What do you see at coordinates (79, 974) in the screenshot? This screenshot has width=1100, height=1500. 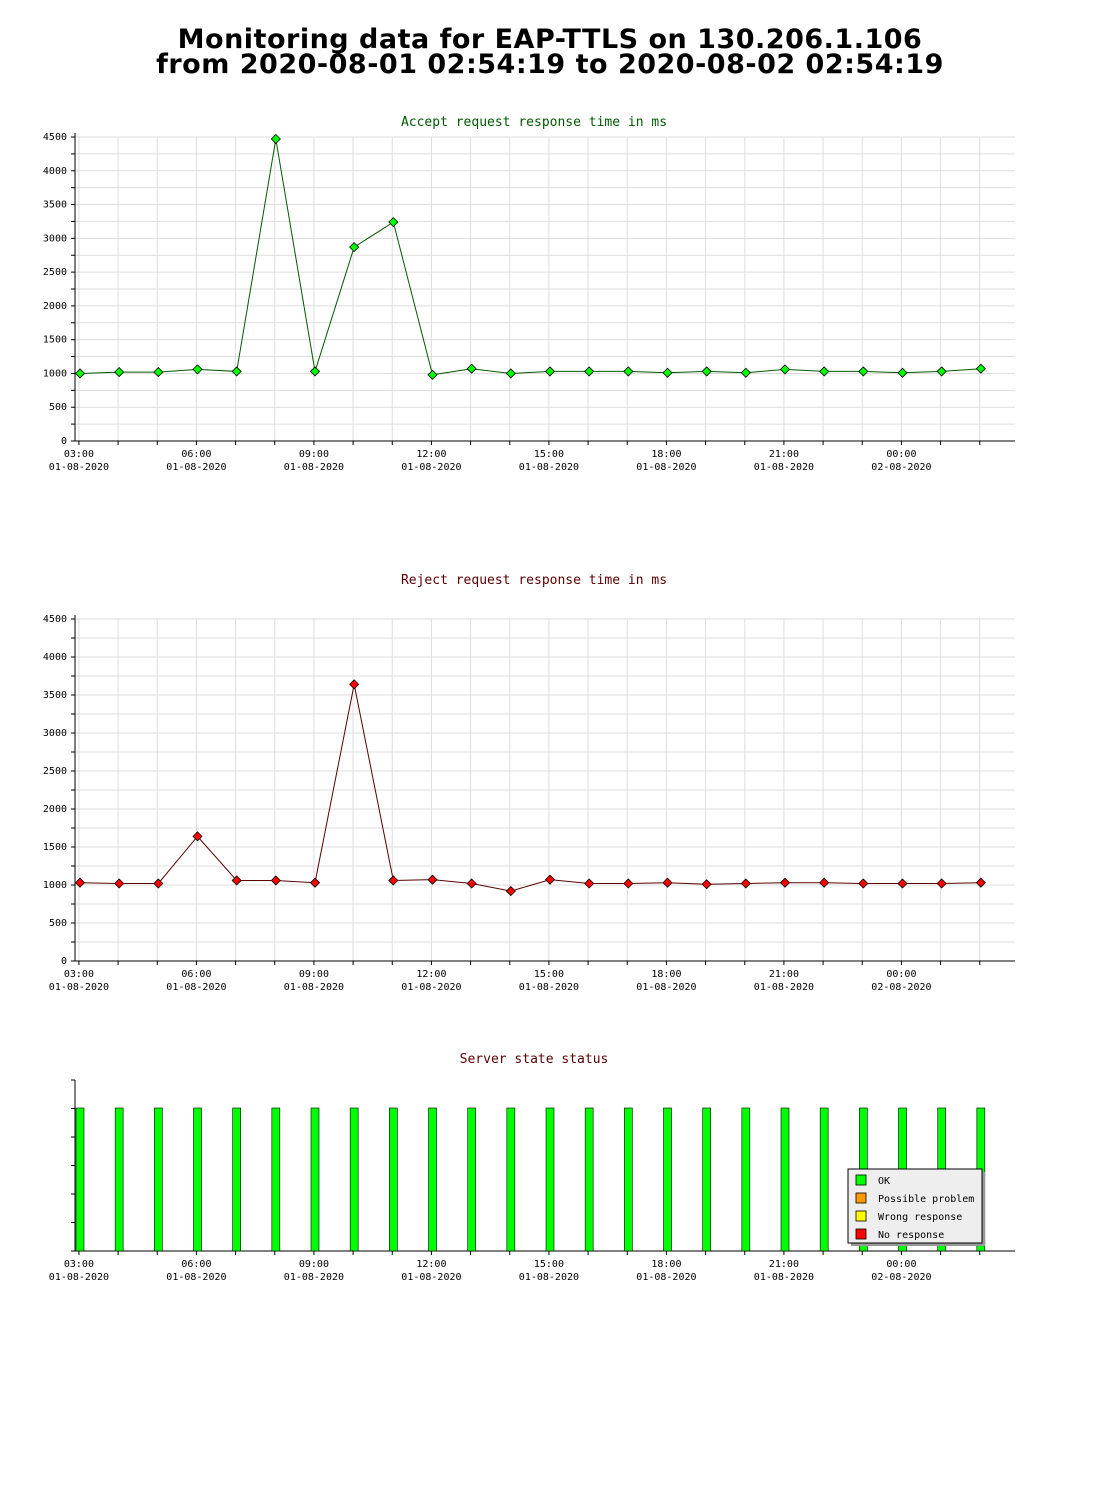 I see `chart-2-x-tick-label-time: 03:00` at bounding box center [79, 974].